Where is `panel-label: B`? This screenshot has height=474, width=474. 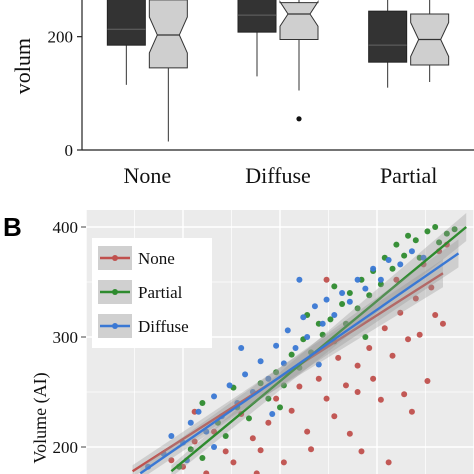 panel-label: B is located at coordinates (12, 227).